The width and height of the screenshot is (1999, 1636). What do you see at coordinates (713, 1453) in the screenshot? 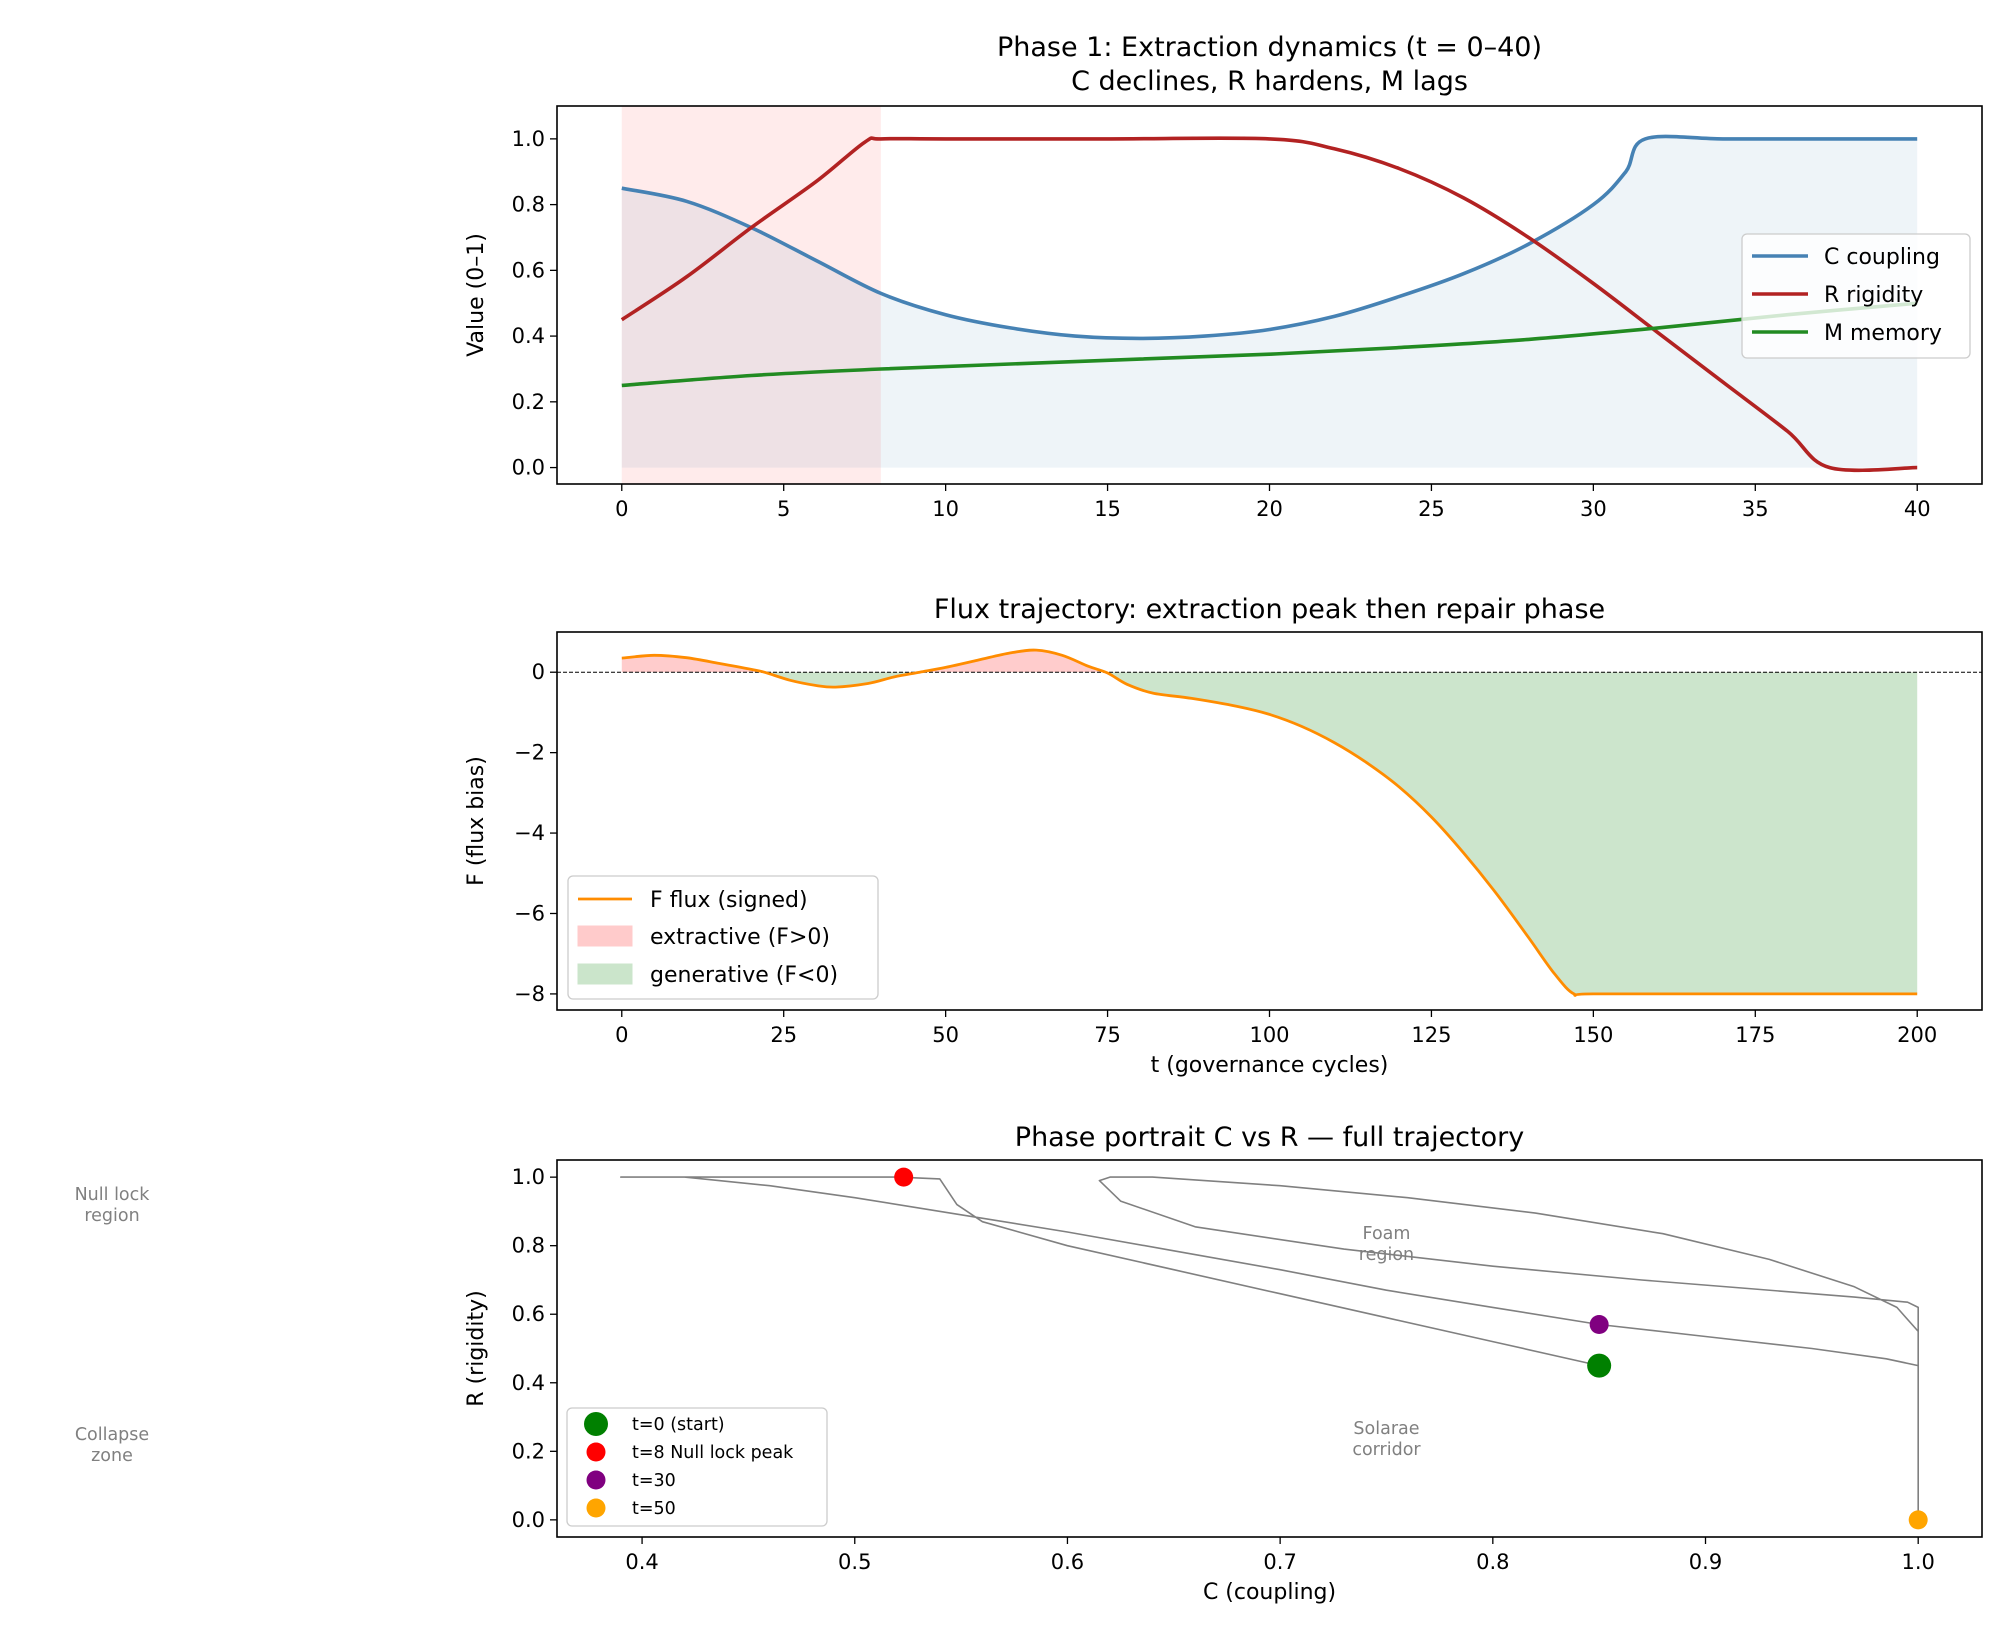
I see `legend-label: t=8 Null lock peak` at bounding box center [713, 1453].